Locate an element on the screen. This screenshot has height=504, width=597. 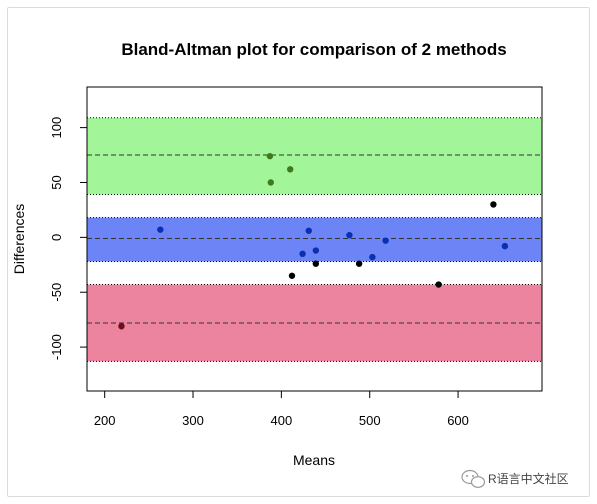
band-mean is located at coordinates (314, 239).